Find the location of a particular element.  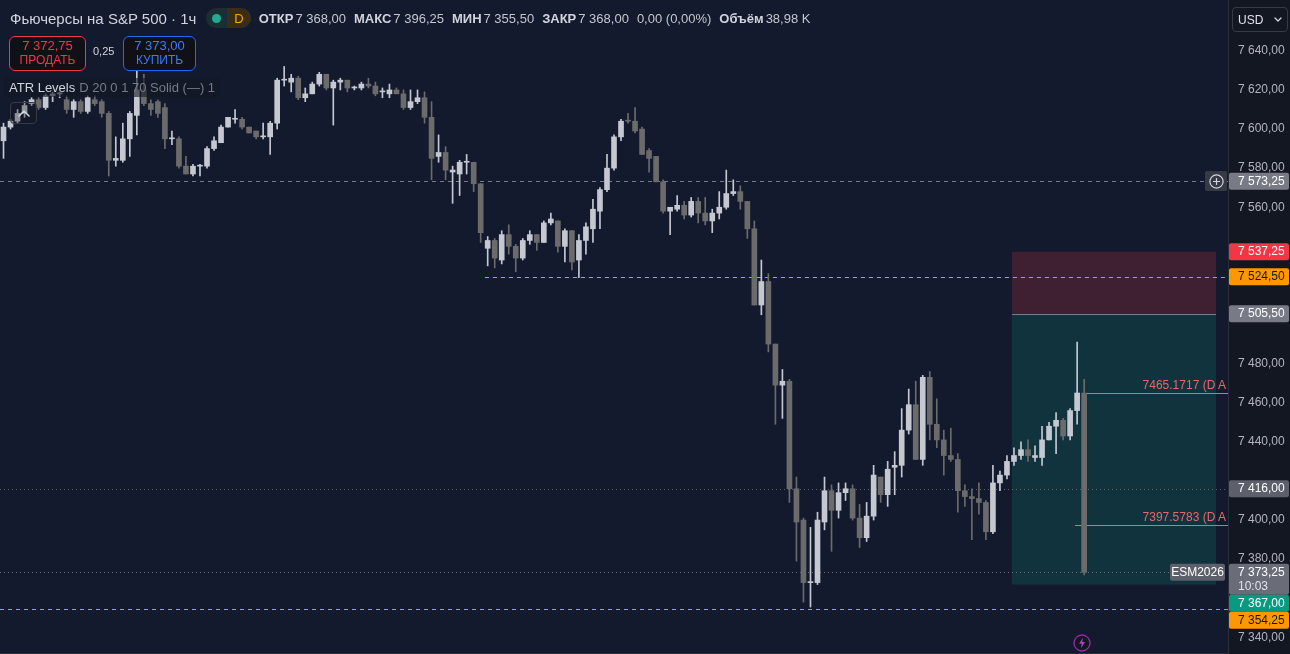

annotation: 7 355,50 is located at coordinates (509, 18).